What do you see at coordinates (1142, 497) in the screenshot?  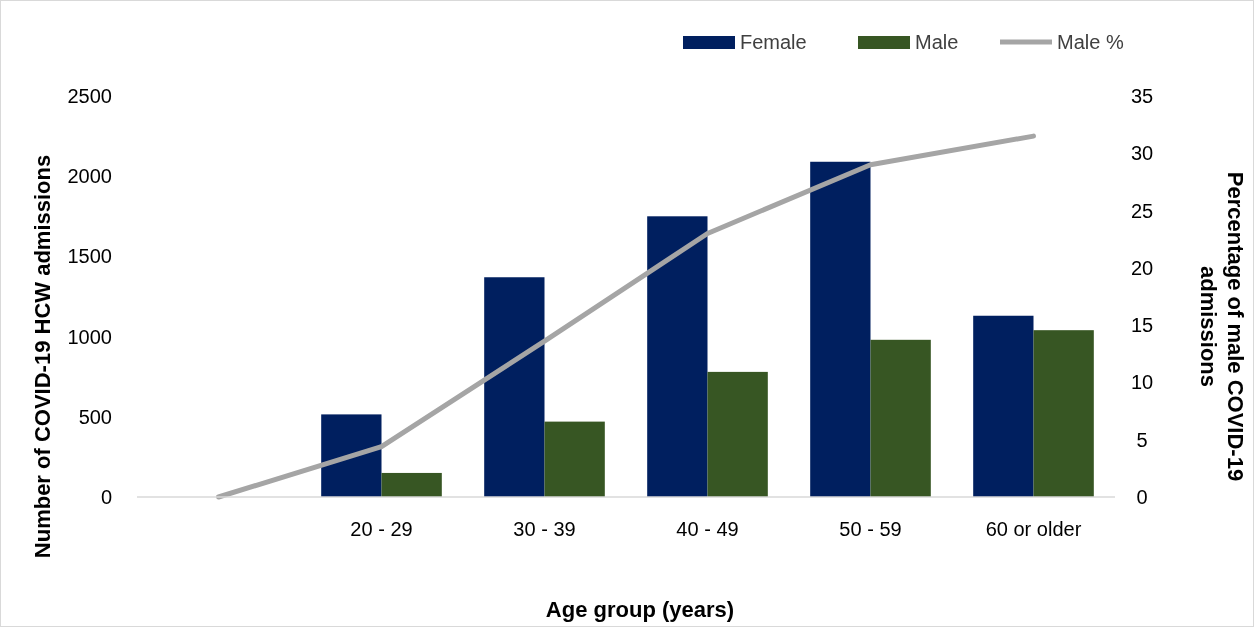 I see `y2-tick-label: 0` at bounding box center [1142, 497].